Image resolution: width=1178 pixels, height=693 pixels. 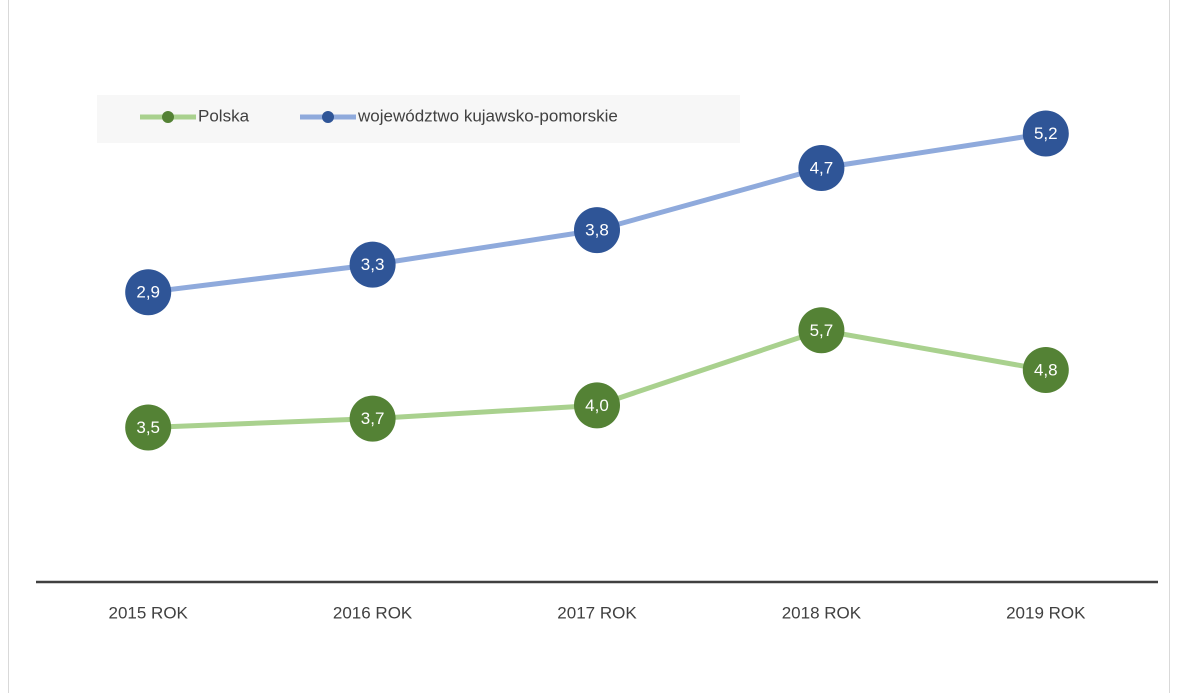 I want to click on x-tick-label: 2015 ROK, so click(x=149, y=612).